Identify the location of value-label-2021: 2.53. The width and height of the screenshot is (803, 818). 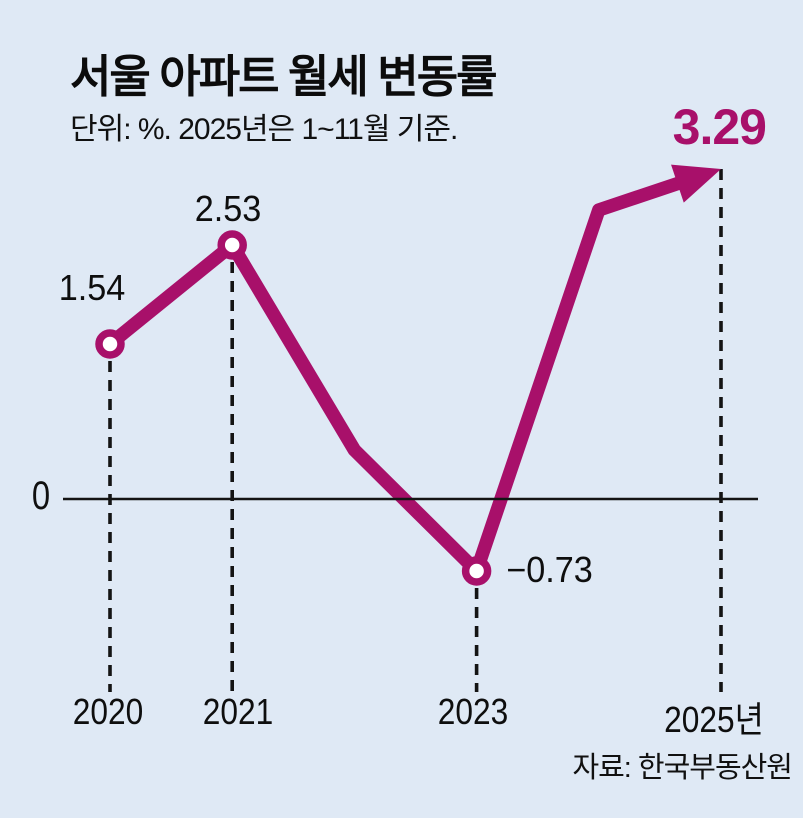
(228, 208).